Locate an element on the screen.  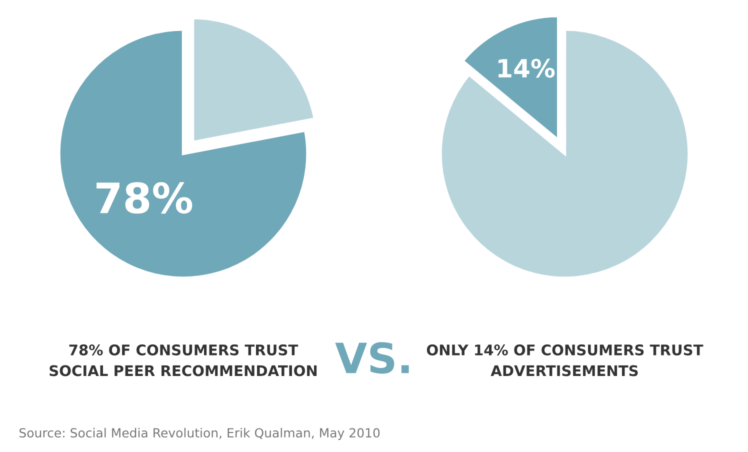
source-note: Source: Social Media Revolution, Erik Qualman, May 2010 is located at coordinates (200, 434).